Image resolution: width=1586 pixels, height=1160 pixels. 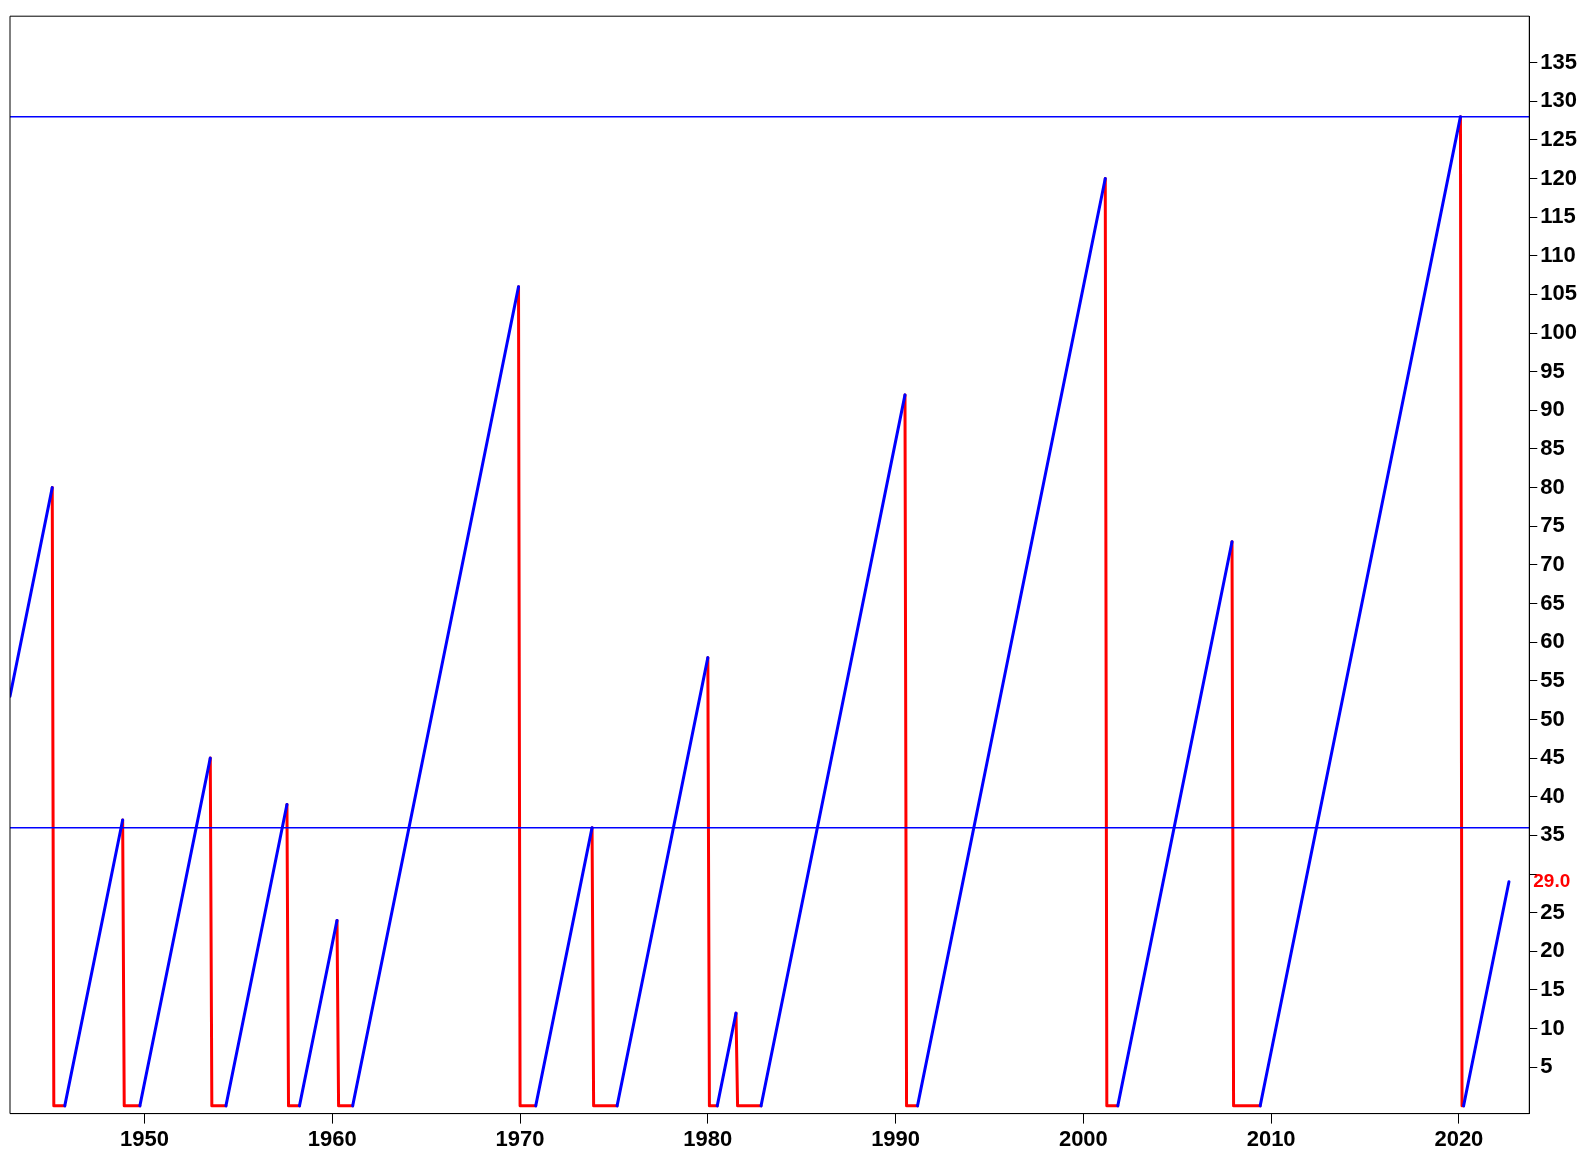 I want to click on x-tick-label: 1960, so click(x=332, y=1138).